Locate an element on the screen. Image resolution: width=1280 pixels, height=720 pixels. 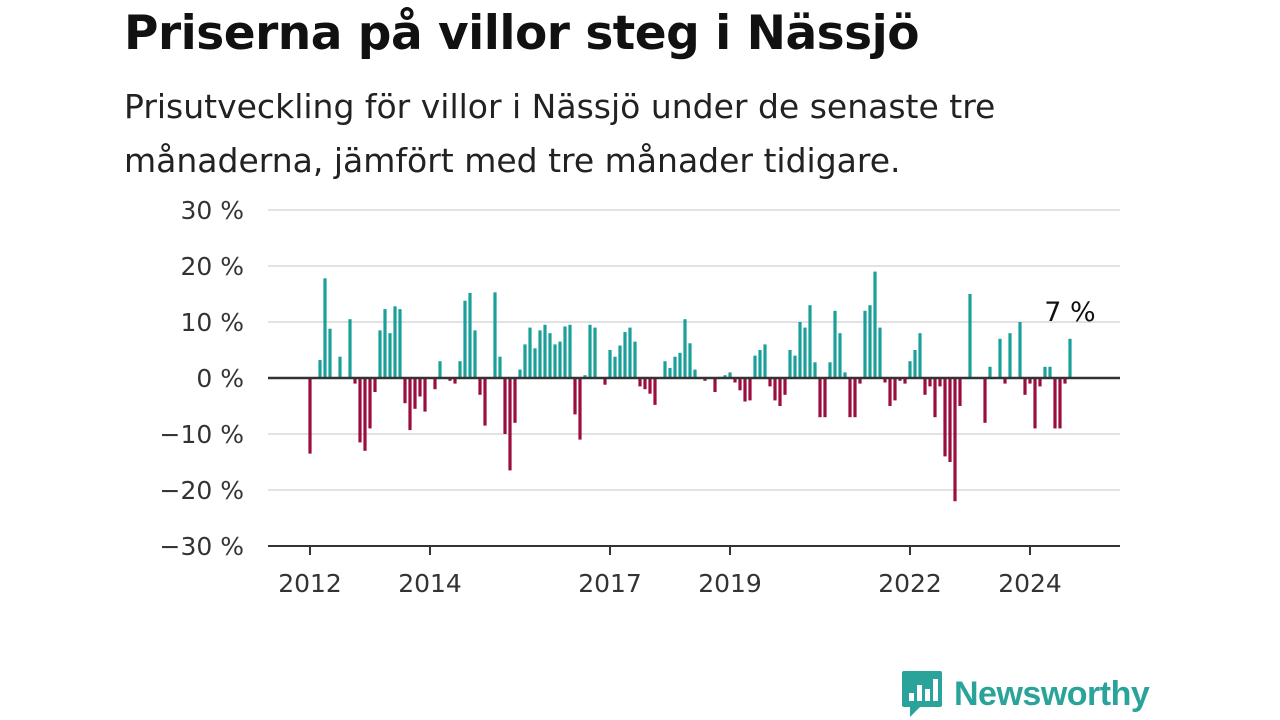
chart-title: Priserna på villor steg i Nässjö is located at coordinates (522, 33).